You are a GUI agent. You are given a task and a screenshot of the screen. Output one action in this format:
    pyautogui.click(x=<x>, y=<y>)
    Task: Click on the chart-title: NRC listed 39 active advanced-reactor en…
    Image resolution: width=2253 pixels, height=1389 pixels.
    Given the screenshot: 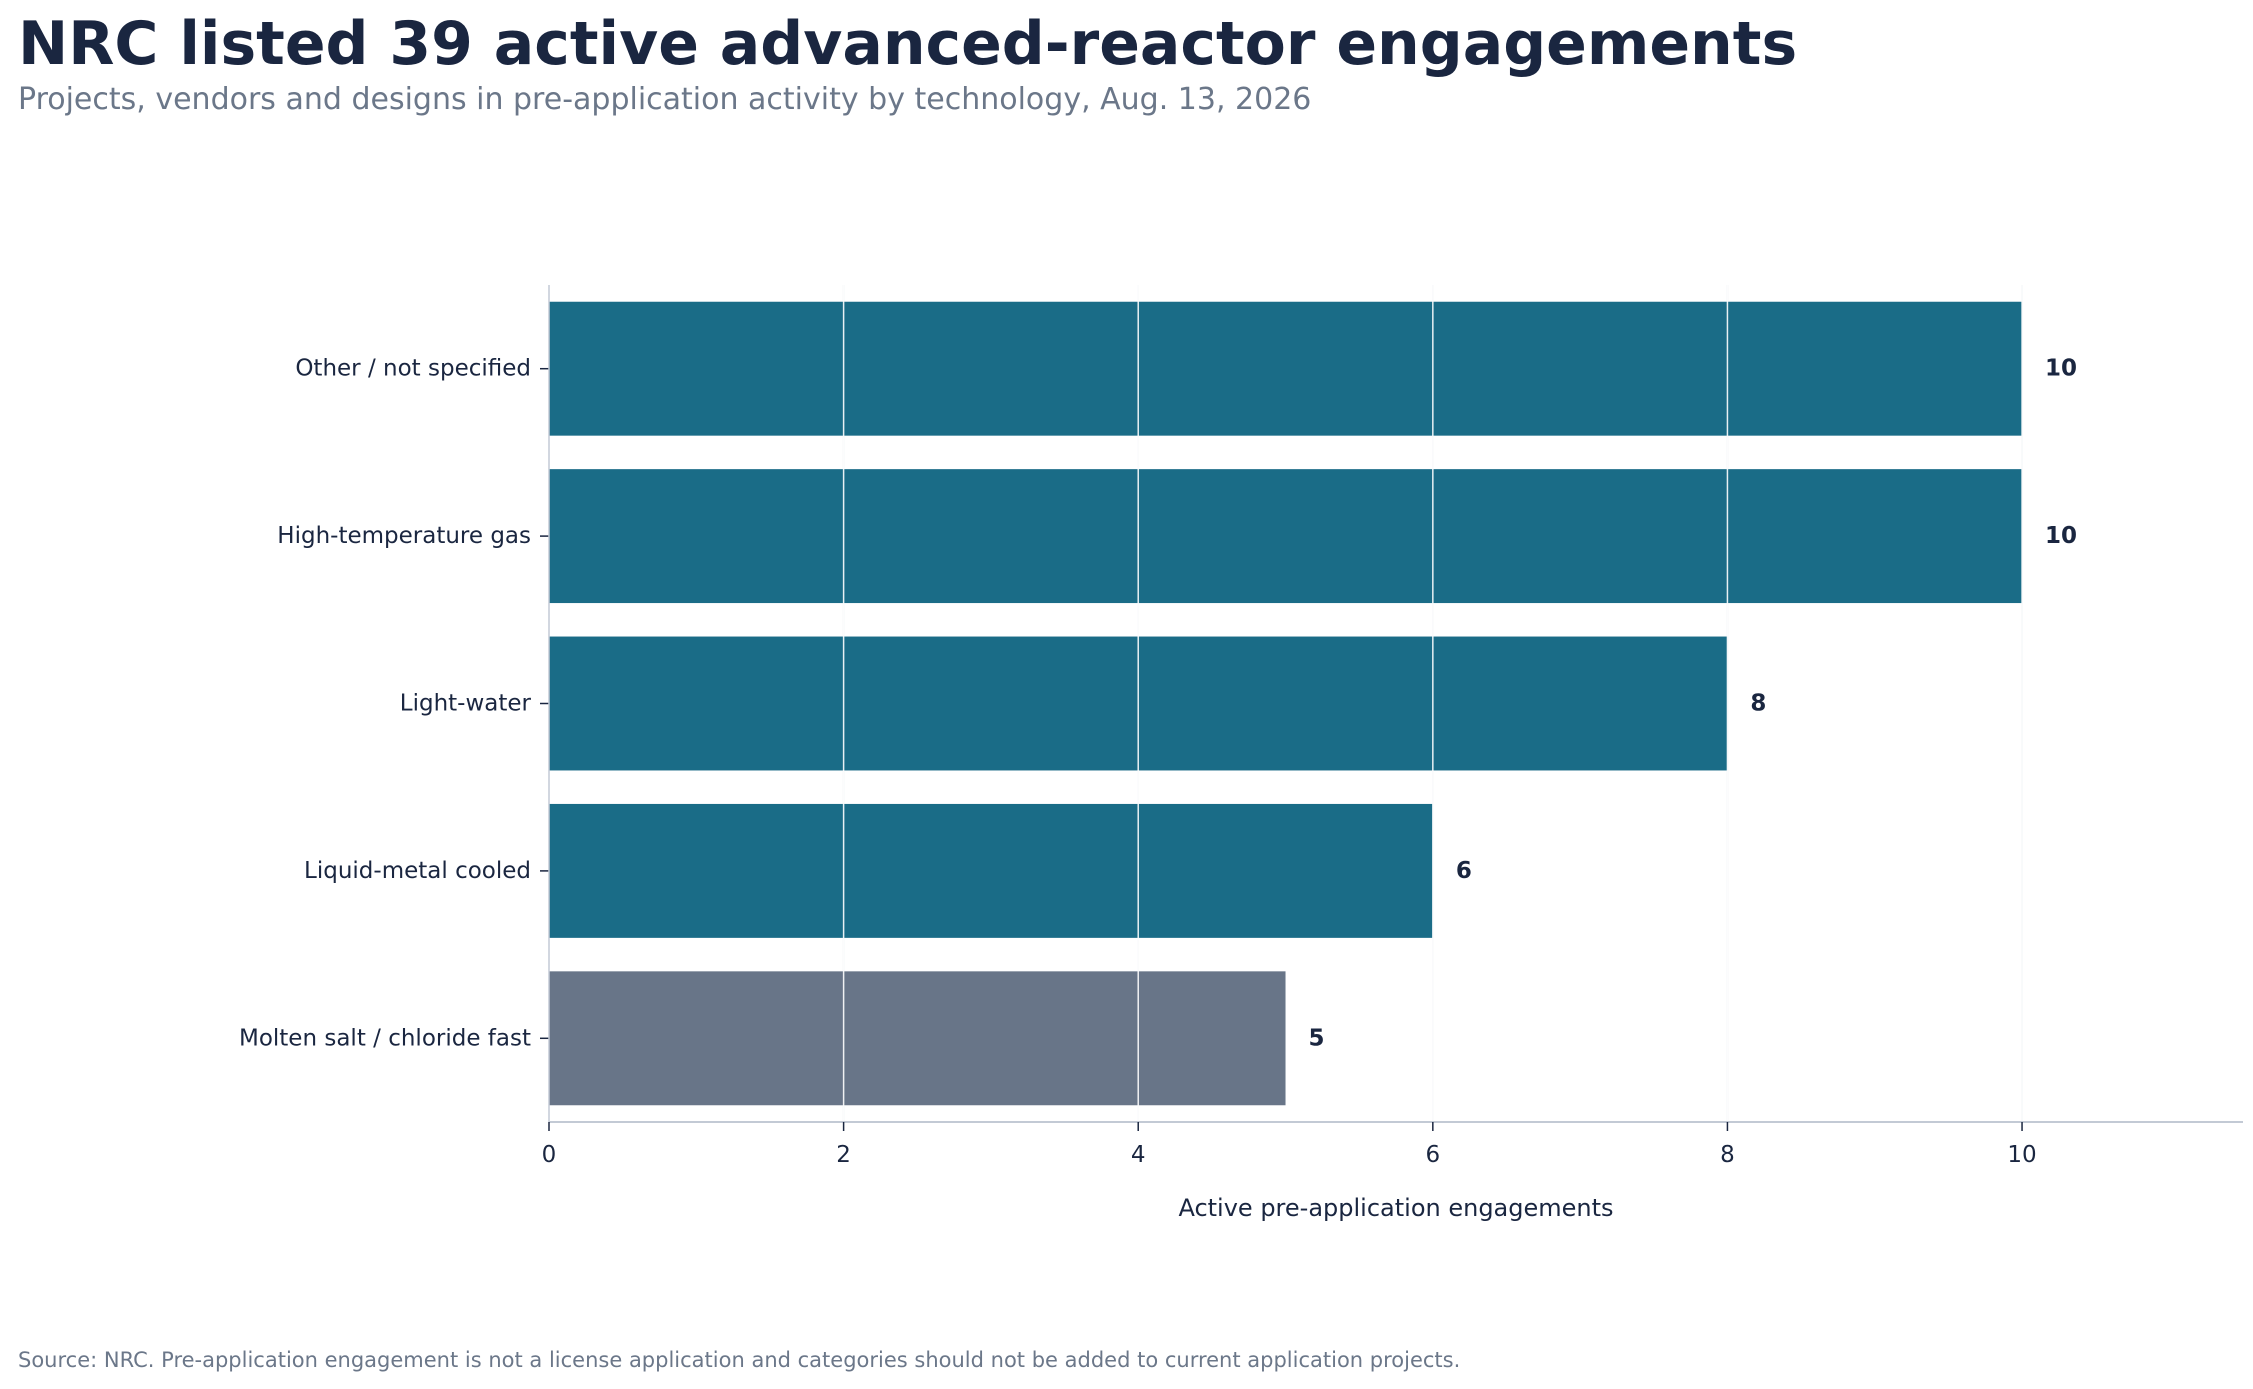 What is the action you would take?
    pyautogui.click(x=908, y=44)
    